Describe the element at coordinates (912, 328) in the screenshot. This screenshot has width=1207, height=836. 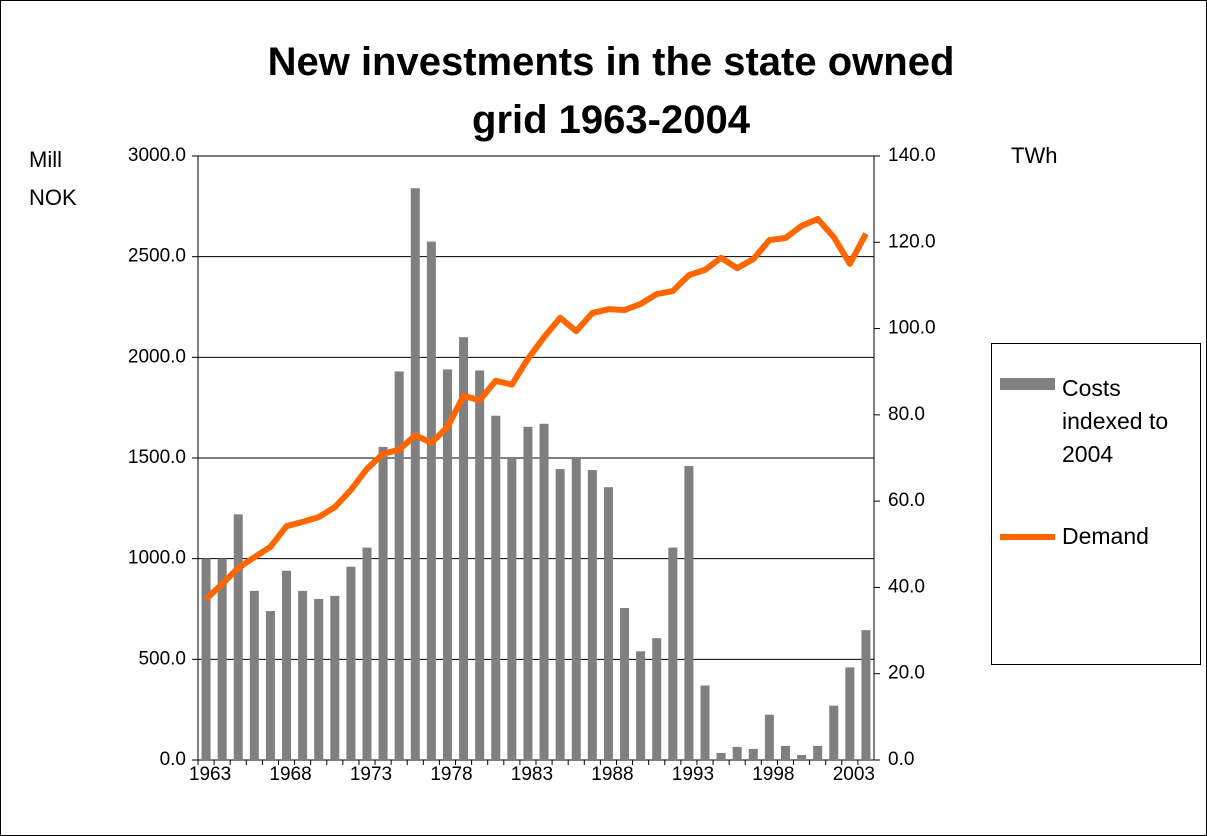
I see `y2-tick-label: 100.0` at that location.